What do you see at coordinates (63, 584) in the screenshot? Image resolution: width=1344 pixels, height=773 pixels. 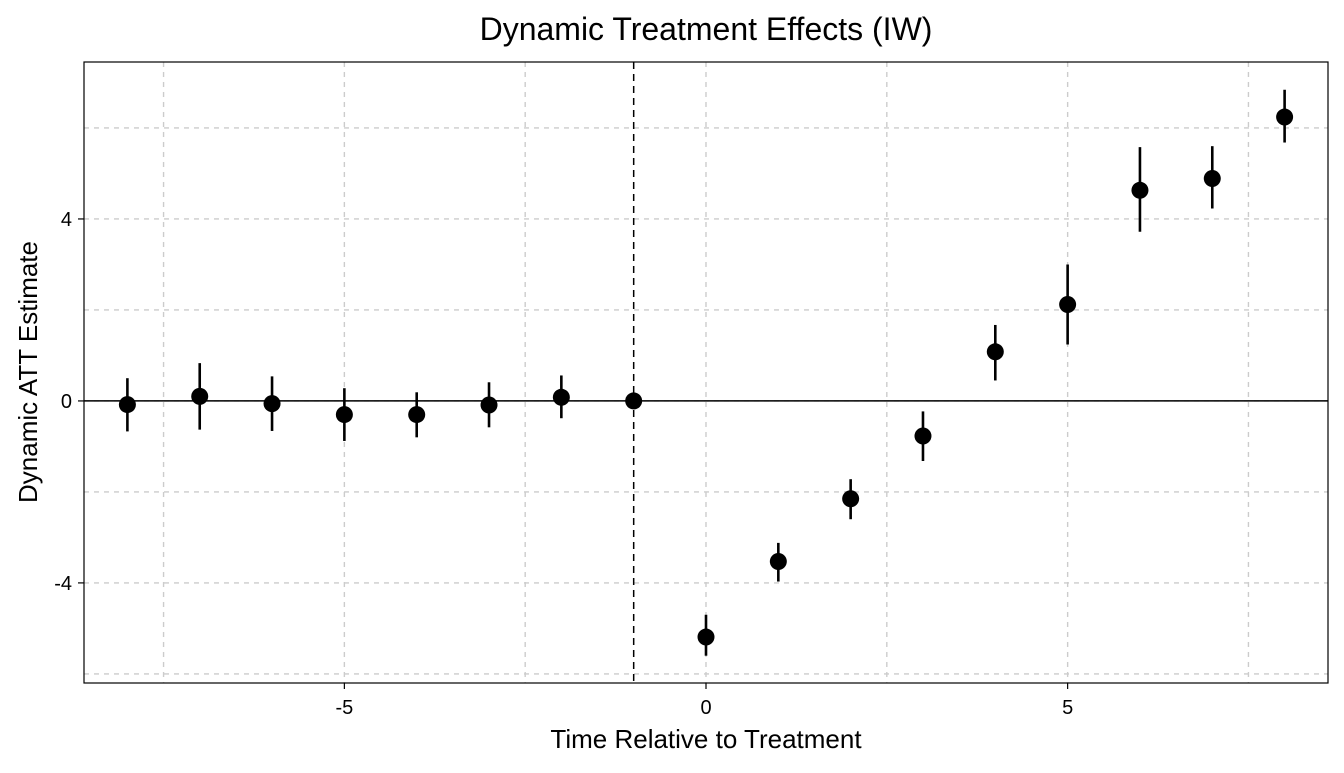 I see `y-tick-label: -4` at bounding box center [63, 584].